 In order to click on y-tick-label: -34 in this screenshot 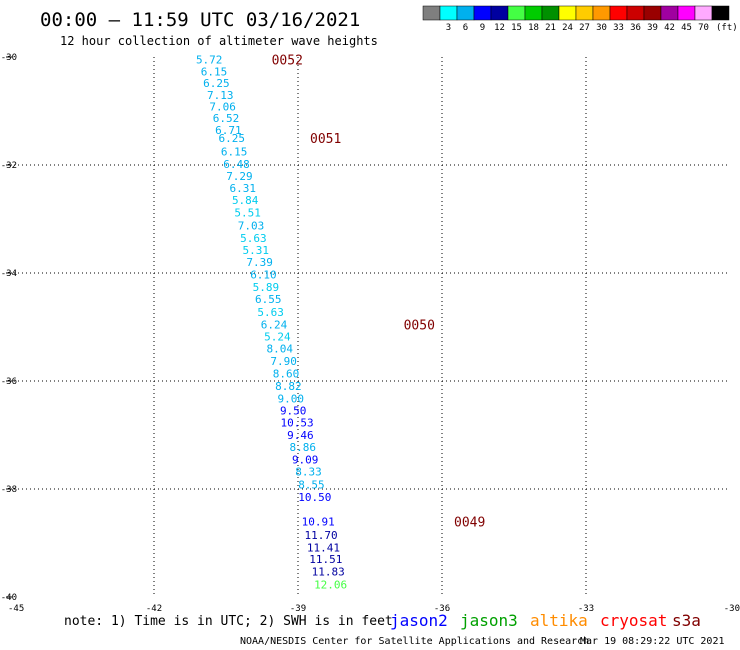, I will do `click(9, 274)`.